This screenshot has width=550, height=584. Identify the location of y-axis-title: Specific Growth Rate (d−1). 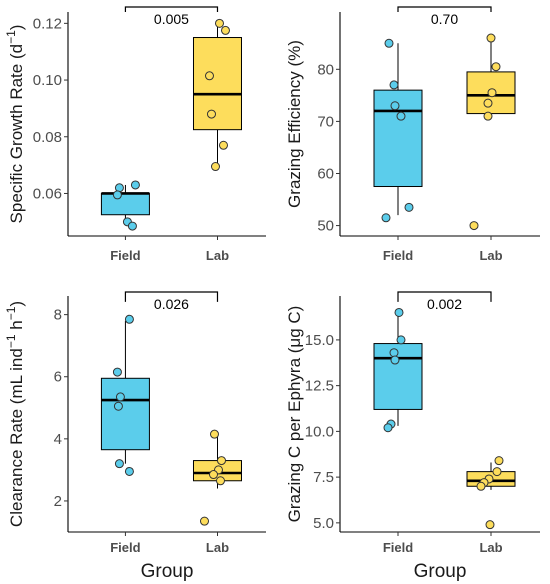
(15, 124).